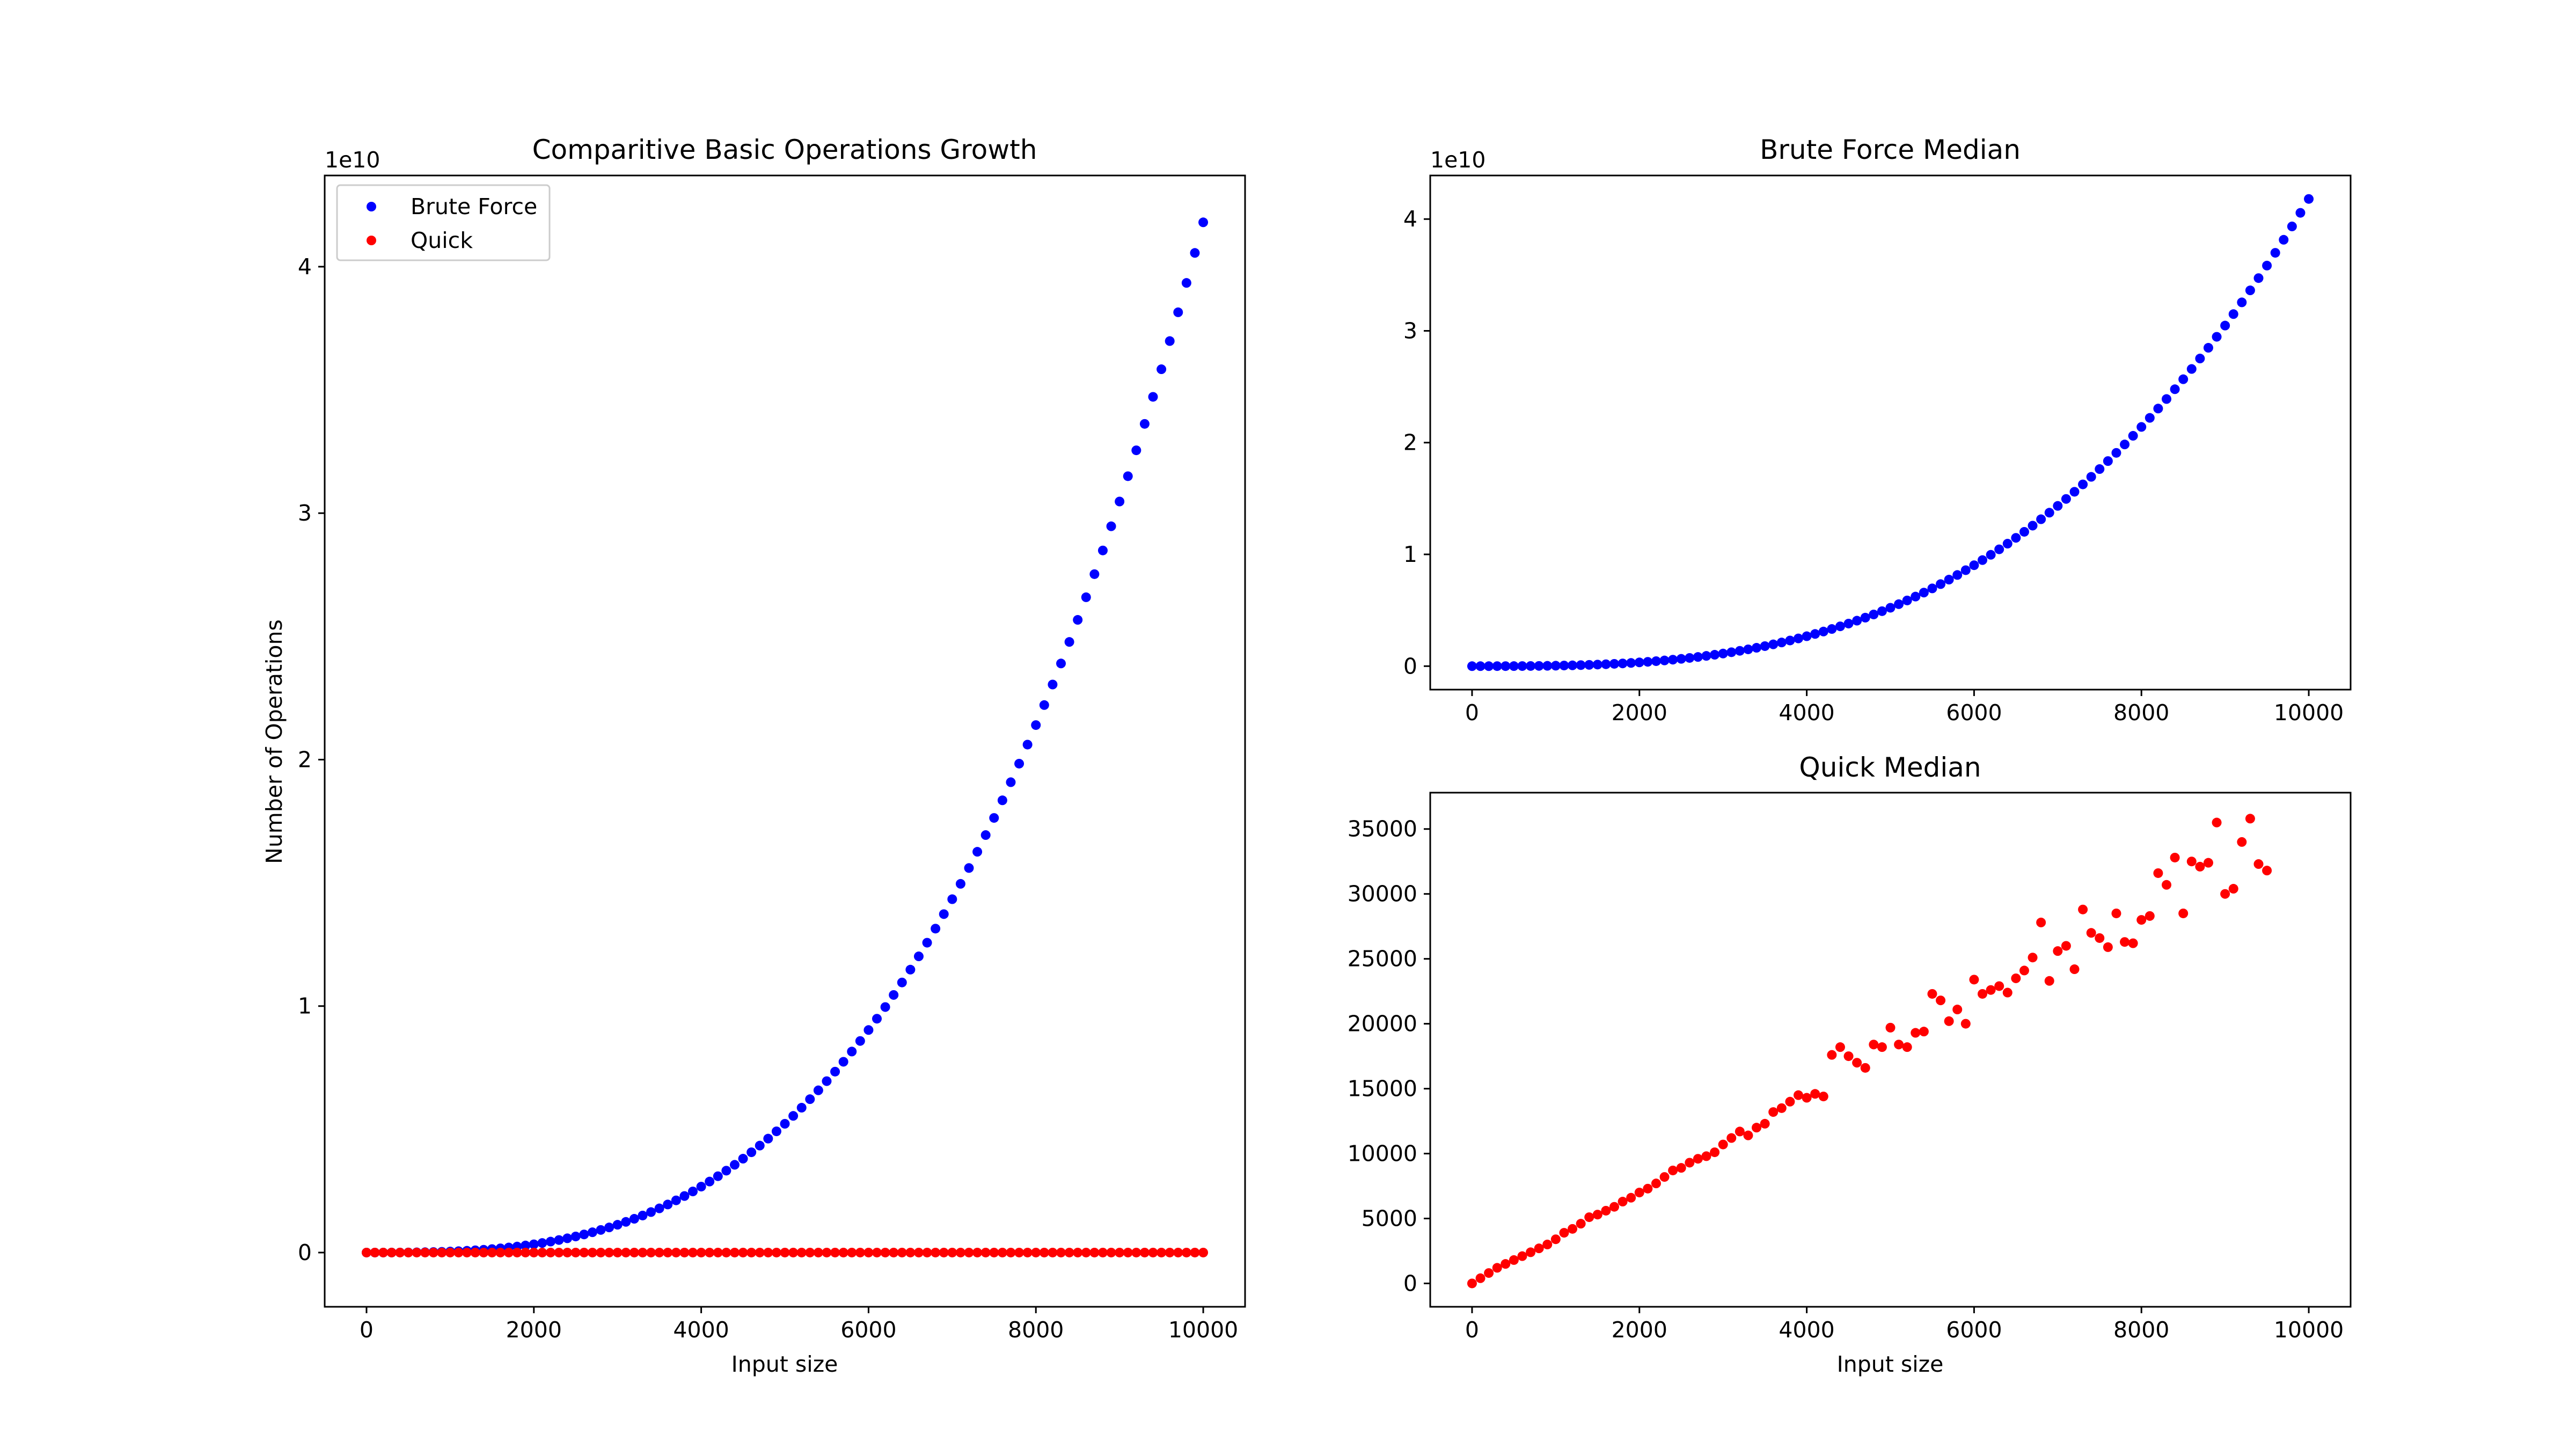  Describe the element at coordinates (1806, 713) in the screenshot. I see `x-tick-label: 4000` at that location.